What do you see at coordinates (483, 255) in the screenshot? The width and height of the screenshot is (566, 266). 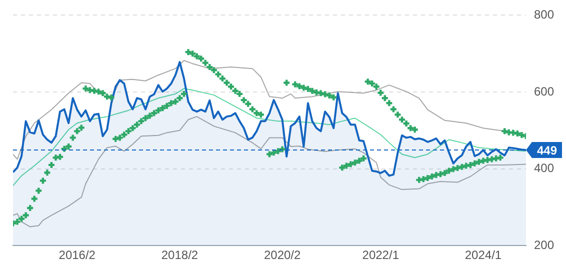 I see `x-tick-label: 2024/1` at bounding box center [483, 255].